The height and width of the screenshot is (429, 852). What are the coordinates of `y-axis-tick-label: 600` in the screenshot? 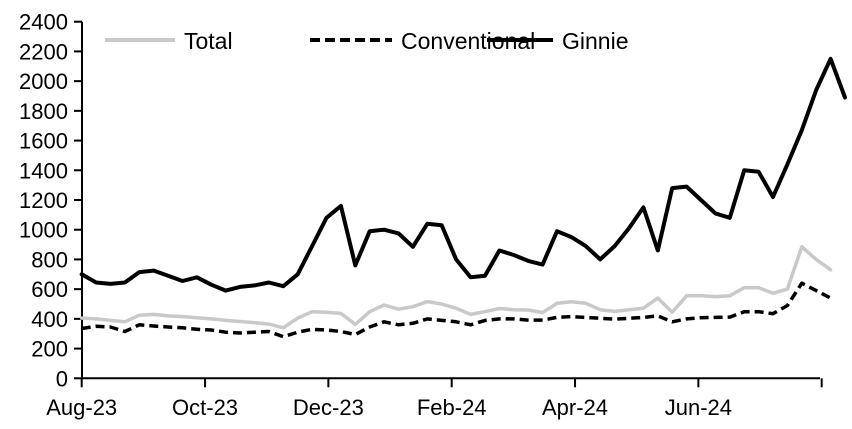 It's located at (49, 289).